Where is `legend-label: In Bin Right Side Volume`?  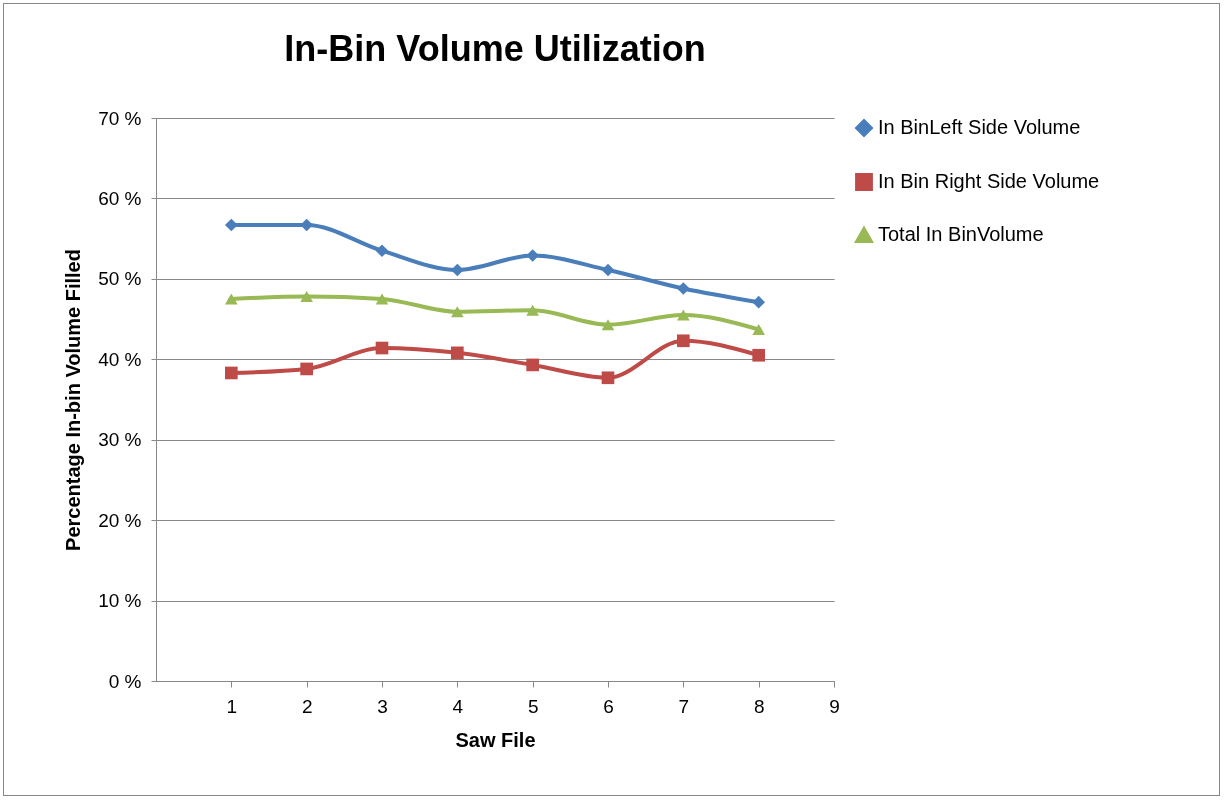
legend-label: In Bin Right Side Volume is located at coordinates (989, 181).